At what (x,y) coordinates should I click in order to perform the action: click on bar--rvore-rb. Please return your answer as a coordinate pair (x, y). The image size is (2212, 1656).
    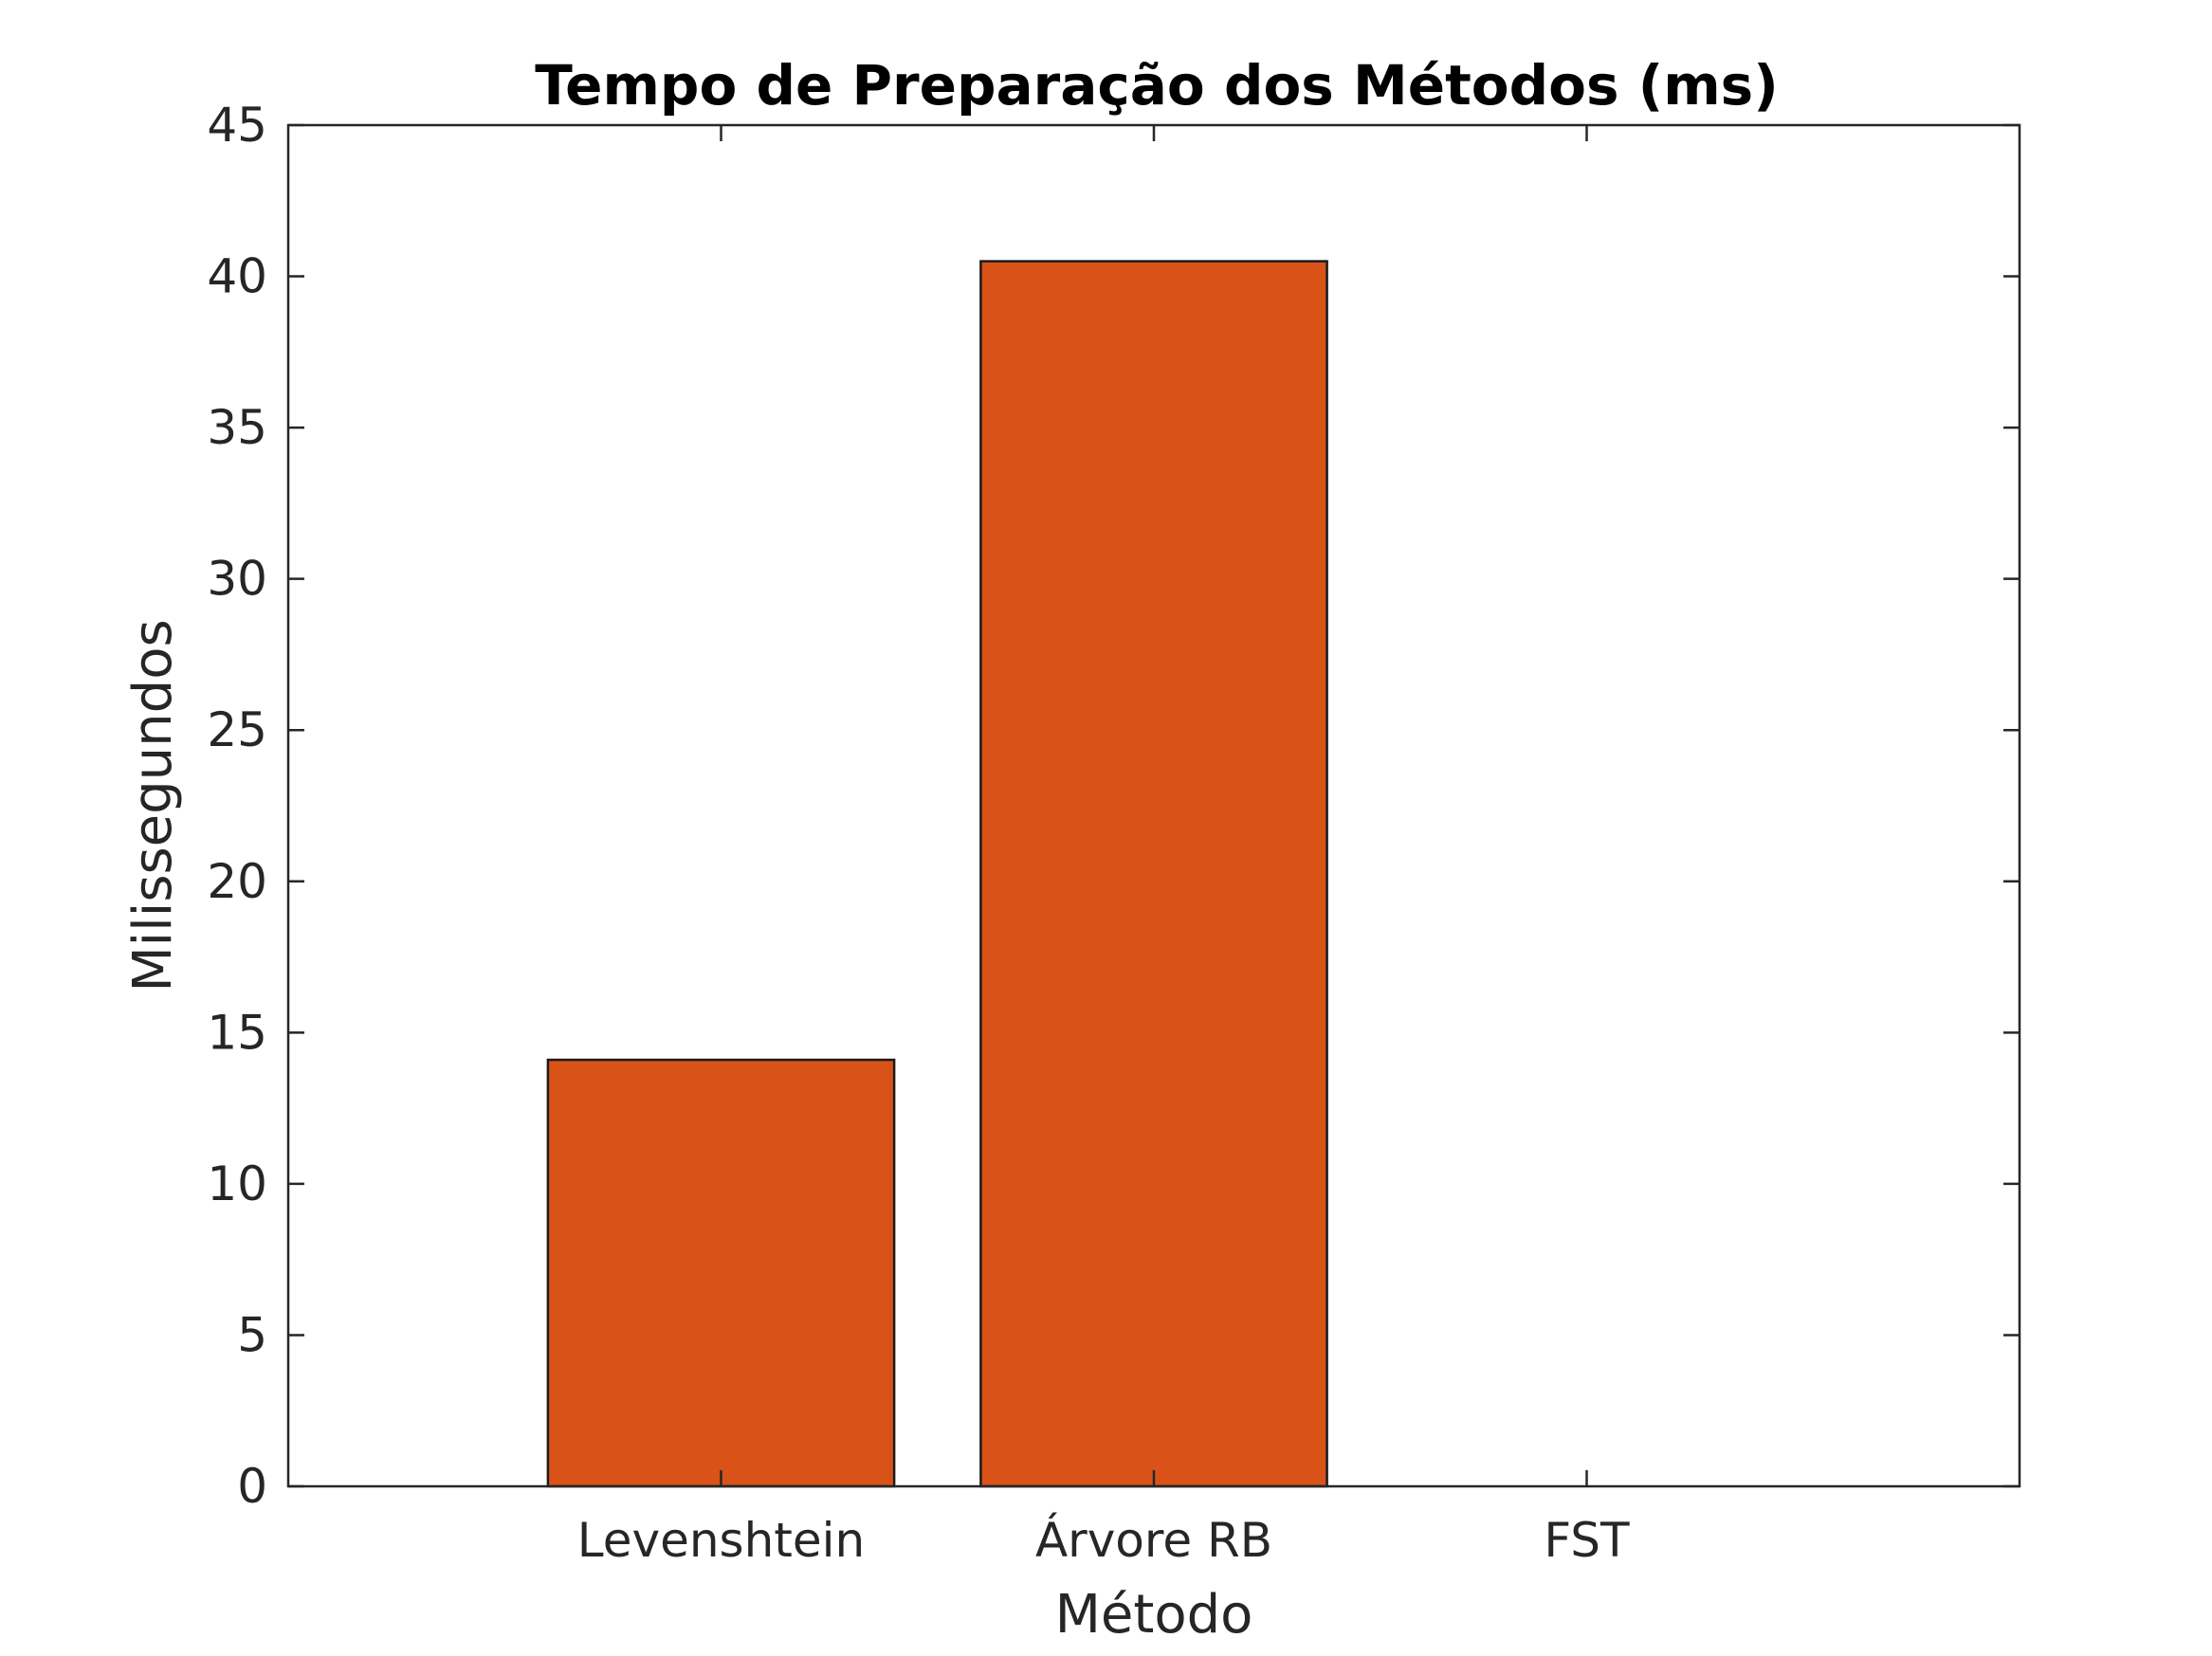
    Looking at the image, I should click on (1153, 874).